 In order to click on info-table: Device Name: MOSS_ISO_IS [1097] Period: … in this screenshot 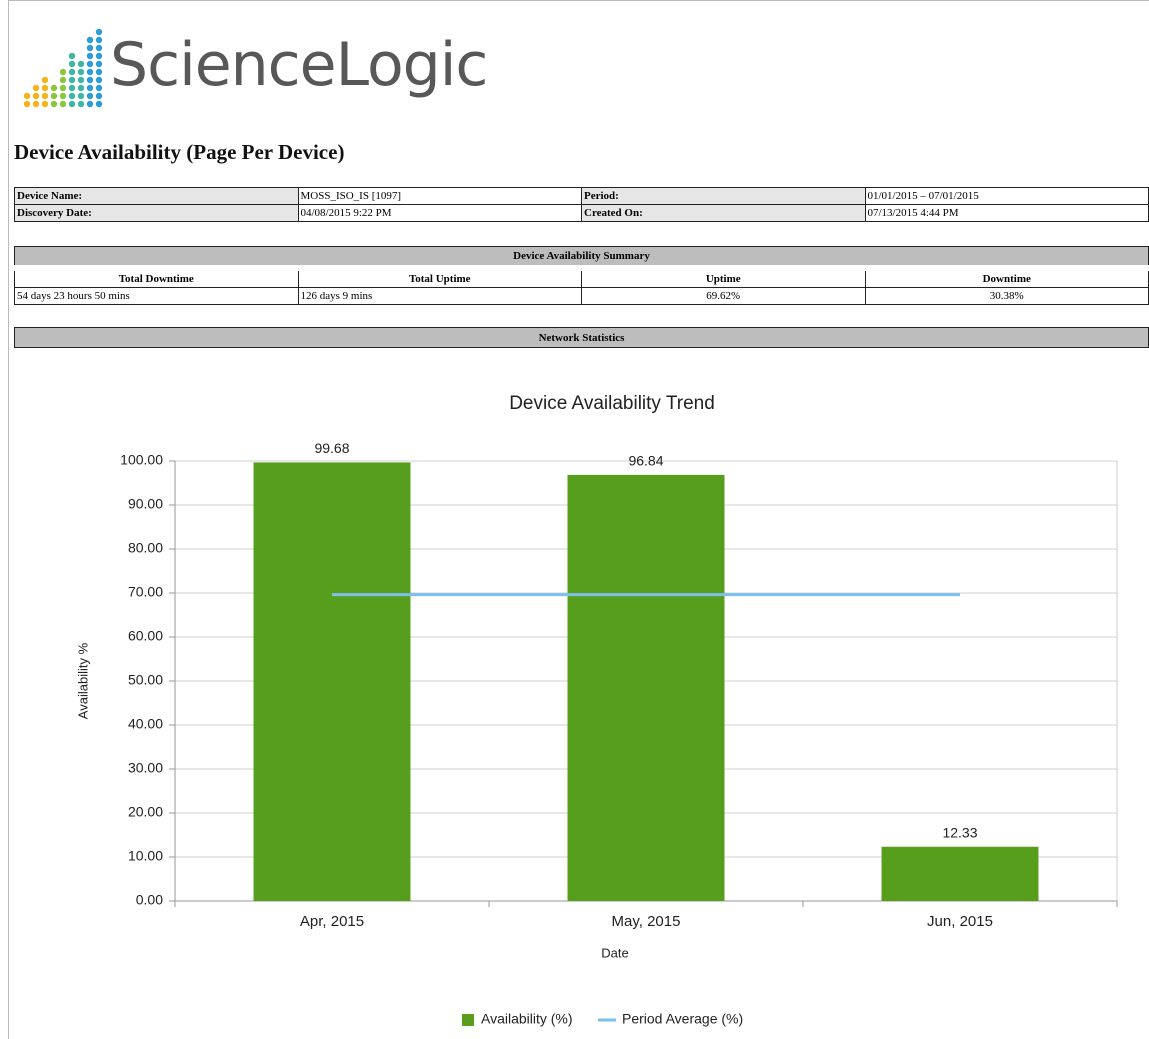, I will do `click(581, 204)`.